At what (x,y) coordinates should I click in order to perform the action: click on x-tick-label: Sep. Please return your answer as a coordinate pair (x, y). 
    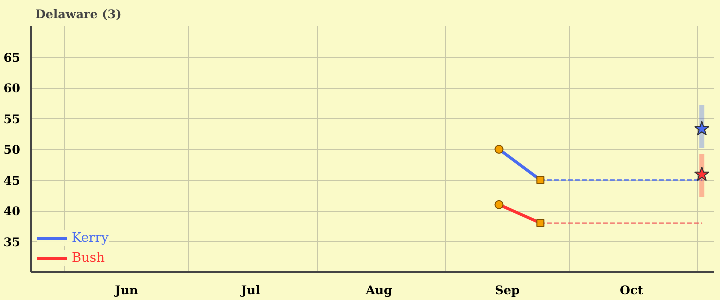
    Looking at the image, I should click on (507, 291).